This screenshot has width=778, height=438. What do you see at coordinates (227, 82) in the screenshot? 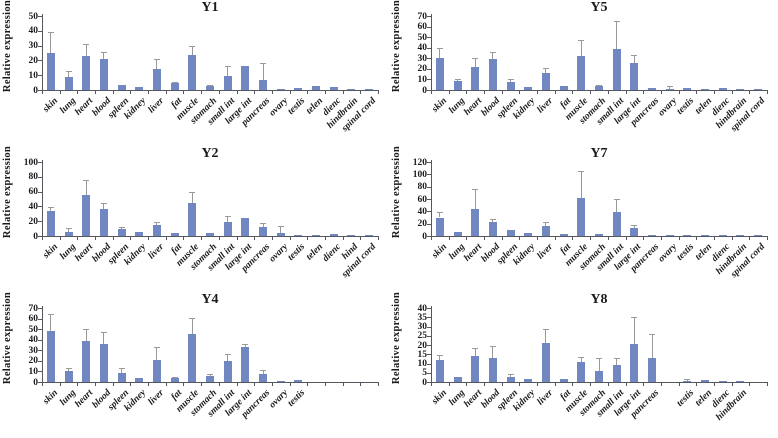
I see `bar-small int` at bounding box center [227, 82].